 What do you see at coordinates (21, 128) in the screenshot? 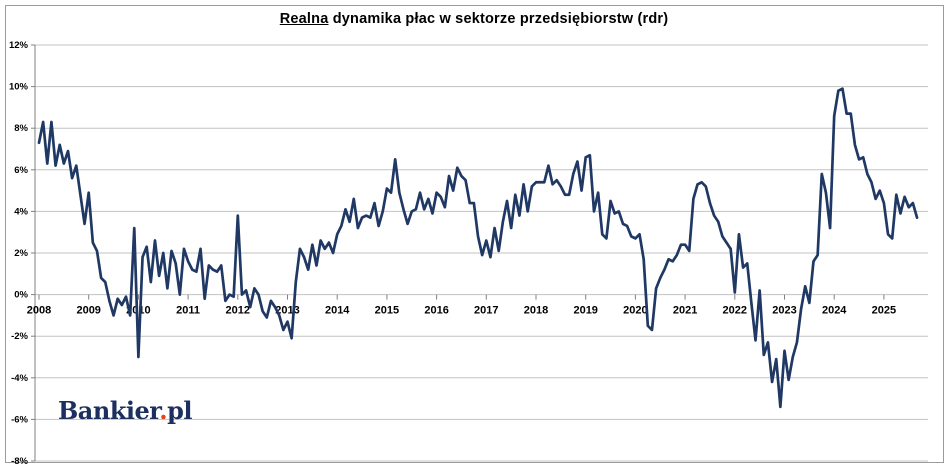
I see `y-axis-label: 8%` at bounding box center [21, 128].